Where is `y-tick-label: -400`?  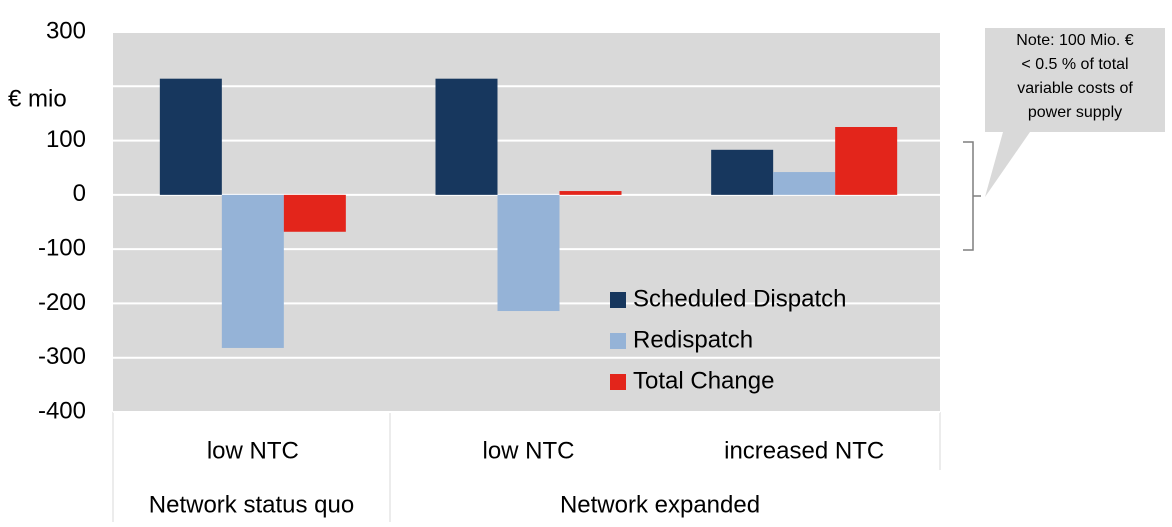 y-tick-label: -400 is located at coordinates (62, 410).